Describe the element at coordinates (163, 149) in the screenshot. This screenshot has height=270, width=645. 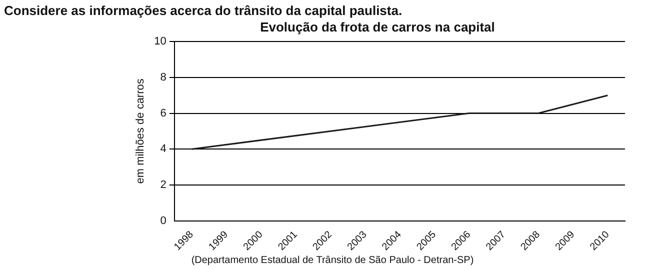
I see `y-tick-label: 4` at that location.